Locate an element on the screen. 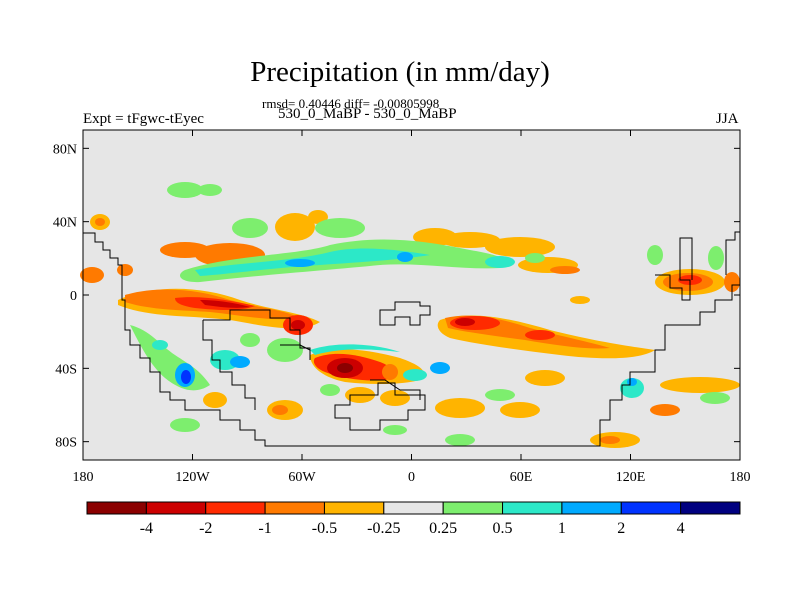  map-title: Precipitation (in mm/day) is located at coordinates (400, 72).